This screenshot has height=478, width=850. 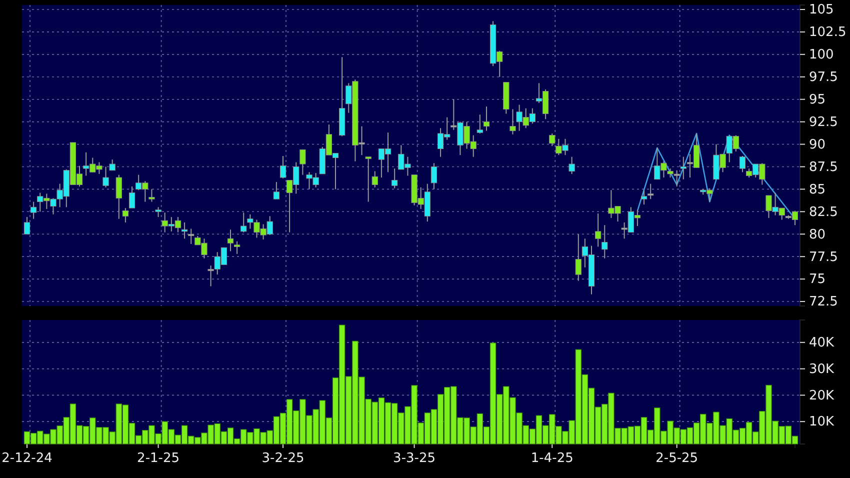 I want to click on y-tick-label: 105, so click(x=821, y=10).